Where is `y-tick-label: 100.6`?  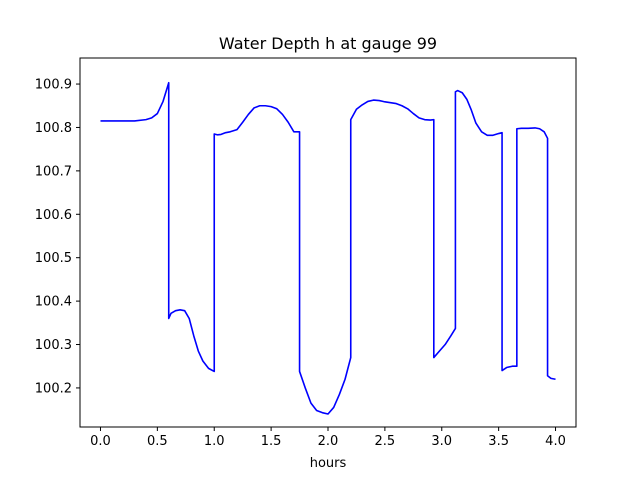 y-tick-label: 100.6 is located at coordinates (53, 215).